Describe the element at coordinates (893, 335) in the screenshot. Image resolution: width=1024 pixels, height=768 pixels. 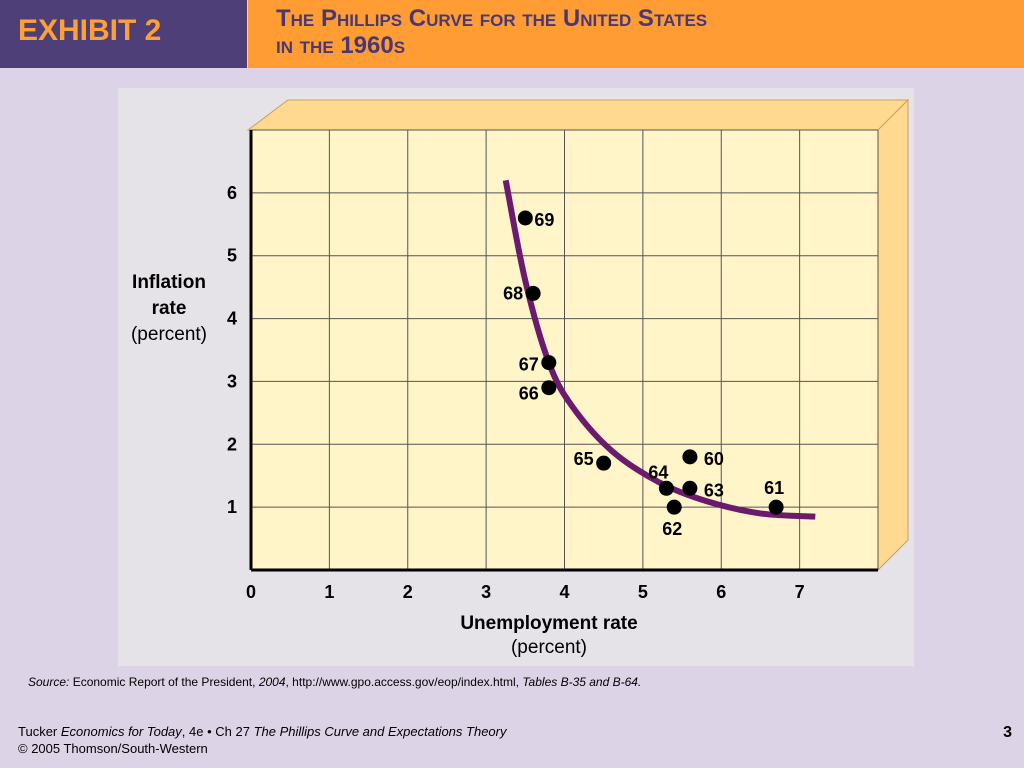
I see `plot-side-face` at that location.